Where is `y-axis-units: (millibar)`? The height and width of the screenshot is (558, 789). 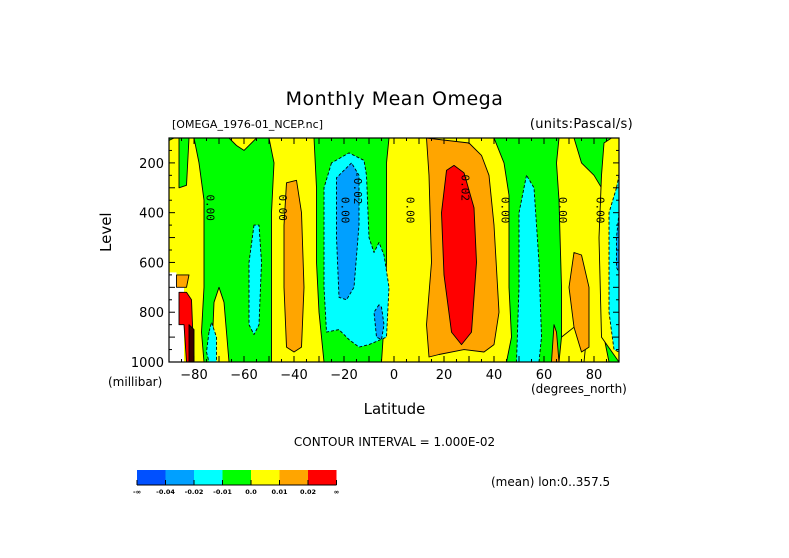
y-axis-units: (millibar) is located at coordinates (135, 382).